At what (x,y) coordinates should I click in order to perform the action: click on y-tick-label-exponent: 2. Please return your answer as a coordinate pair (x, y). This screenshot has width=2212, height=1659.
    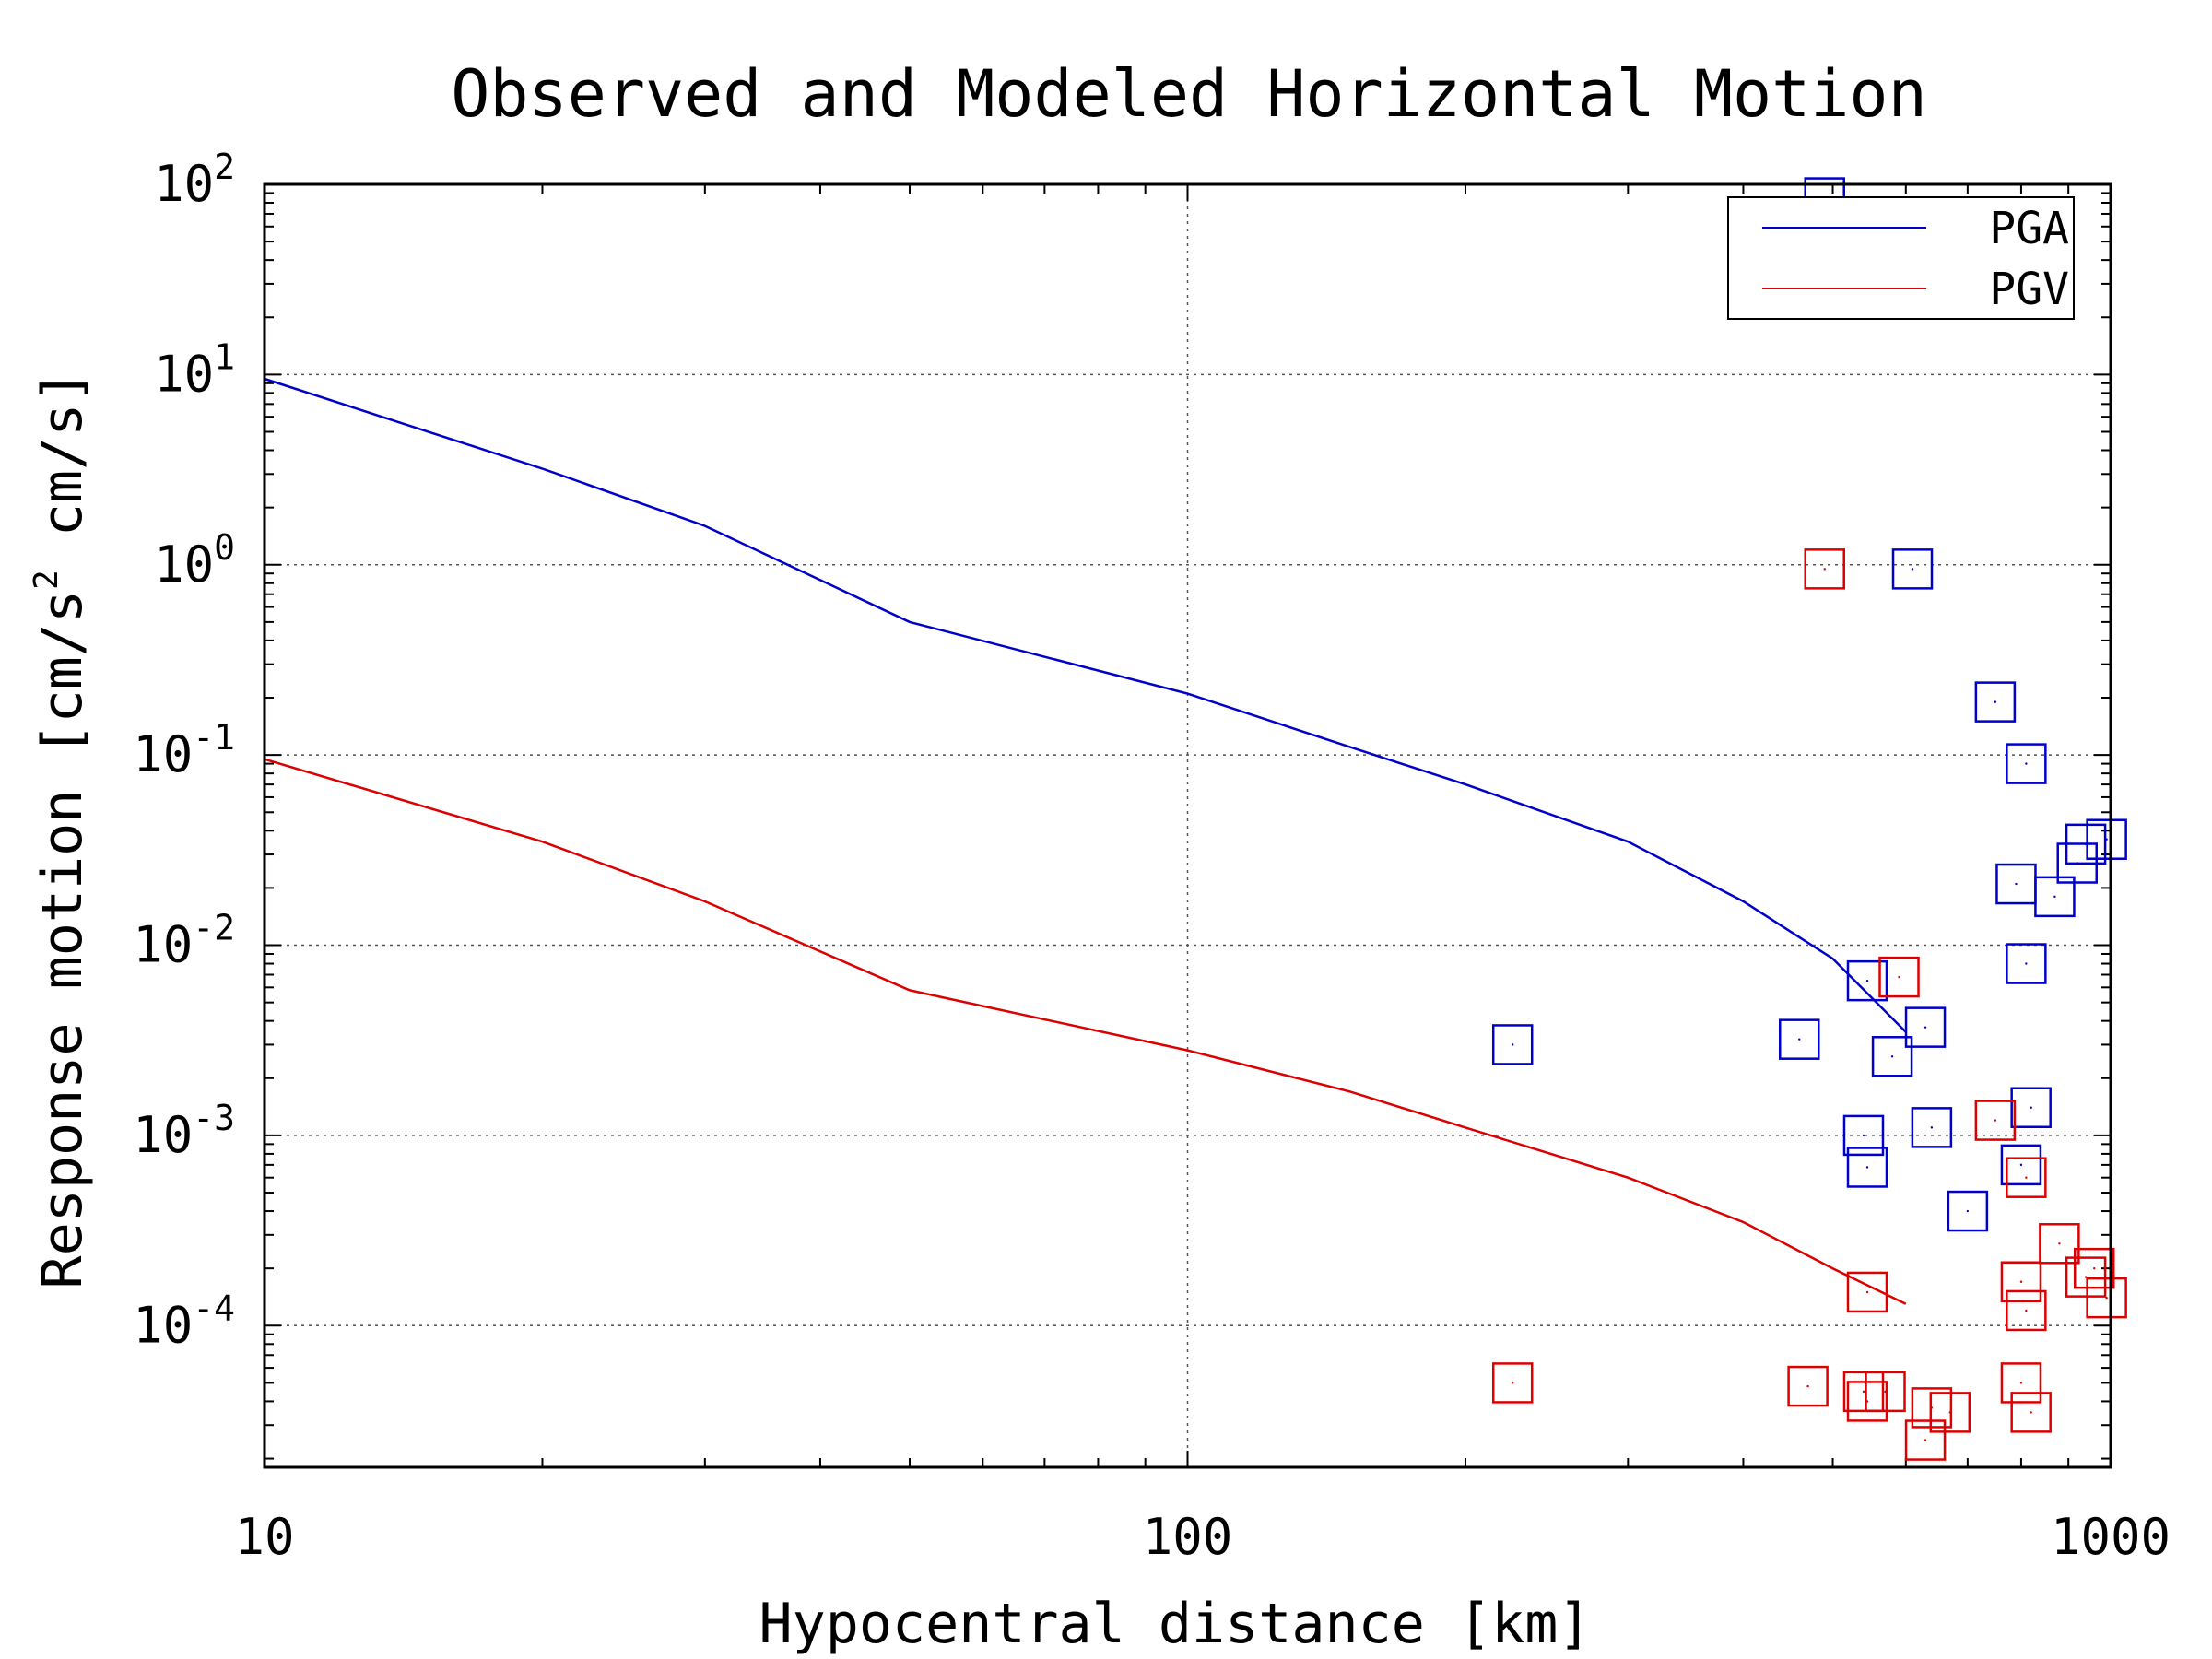
    Looking at the image, I should click on (224, 167).